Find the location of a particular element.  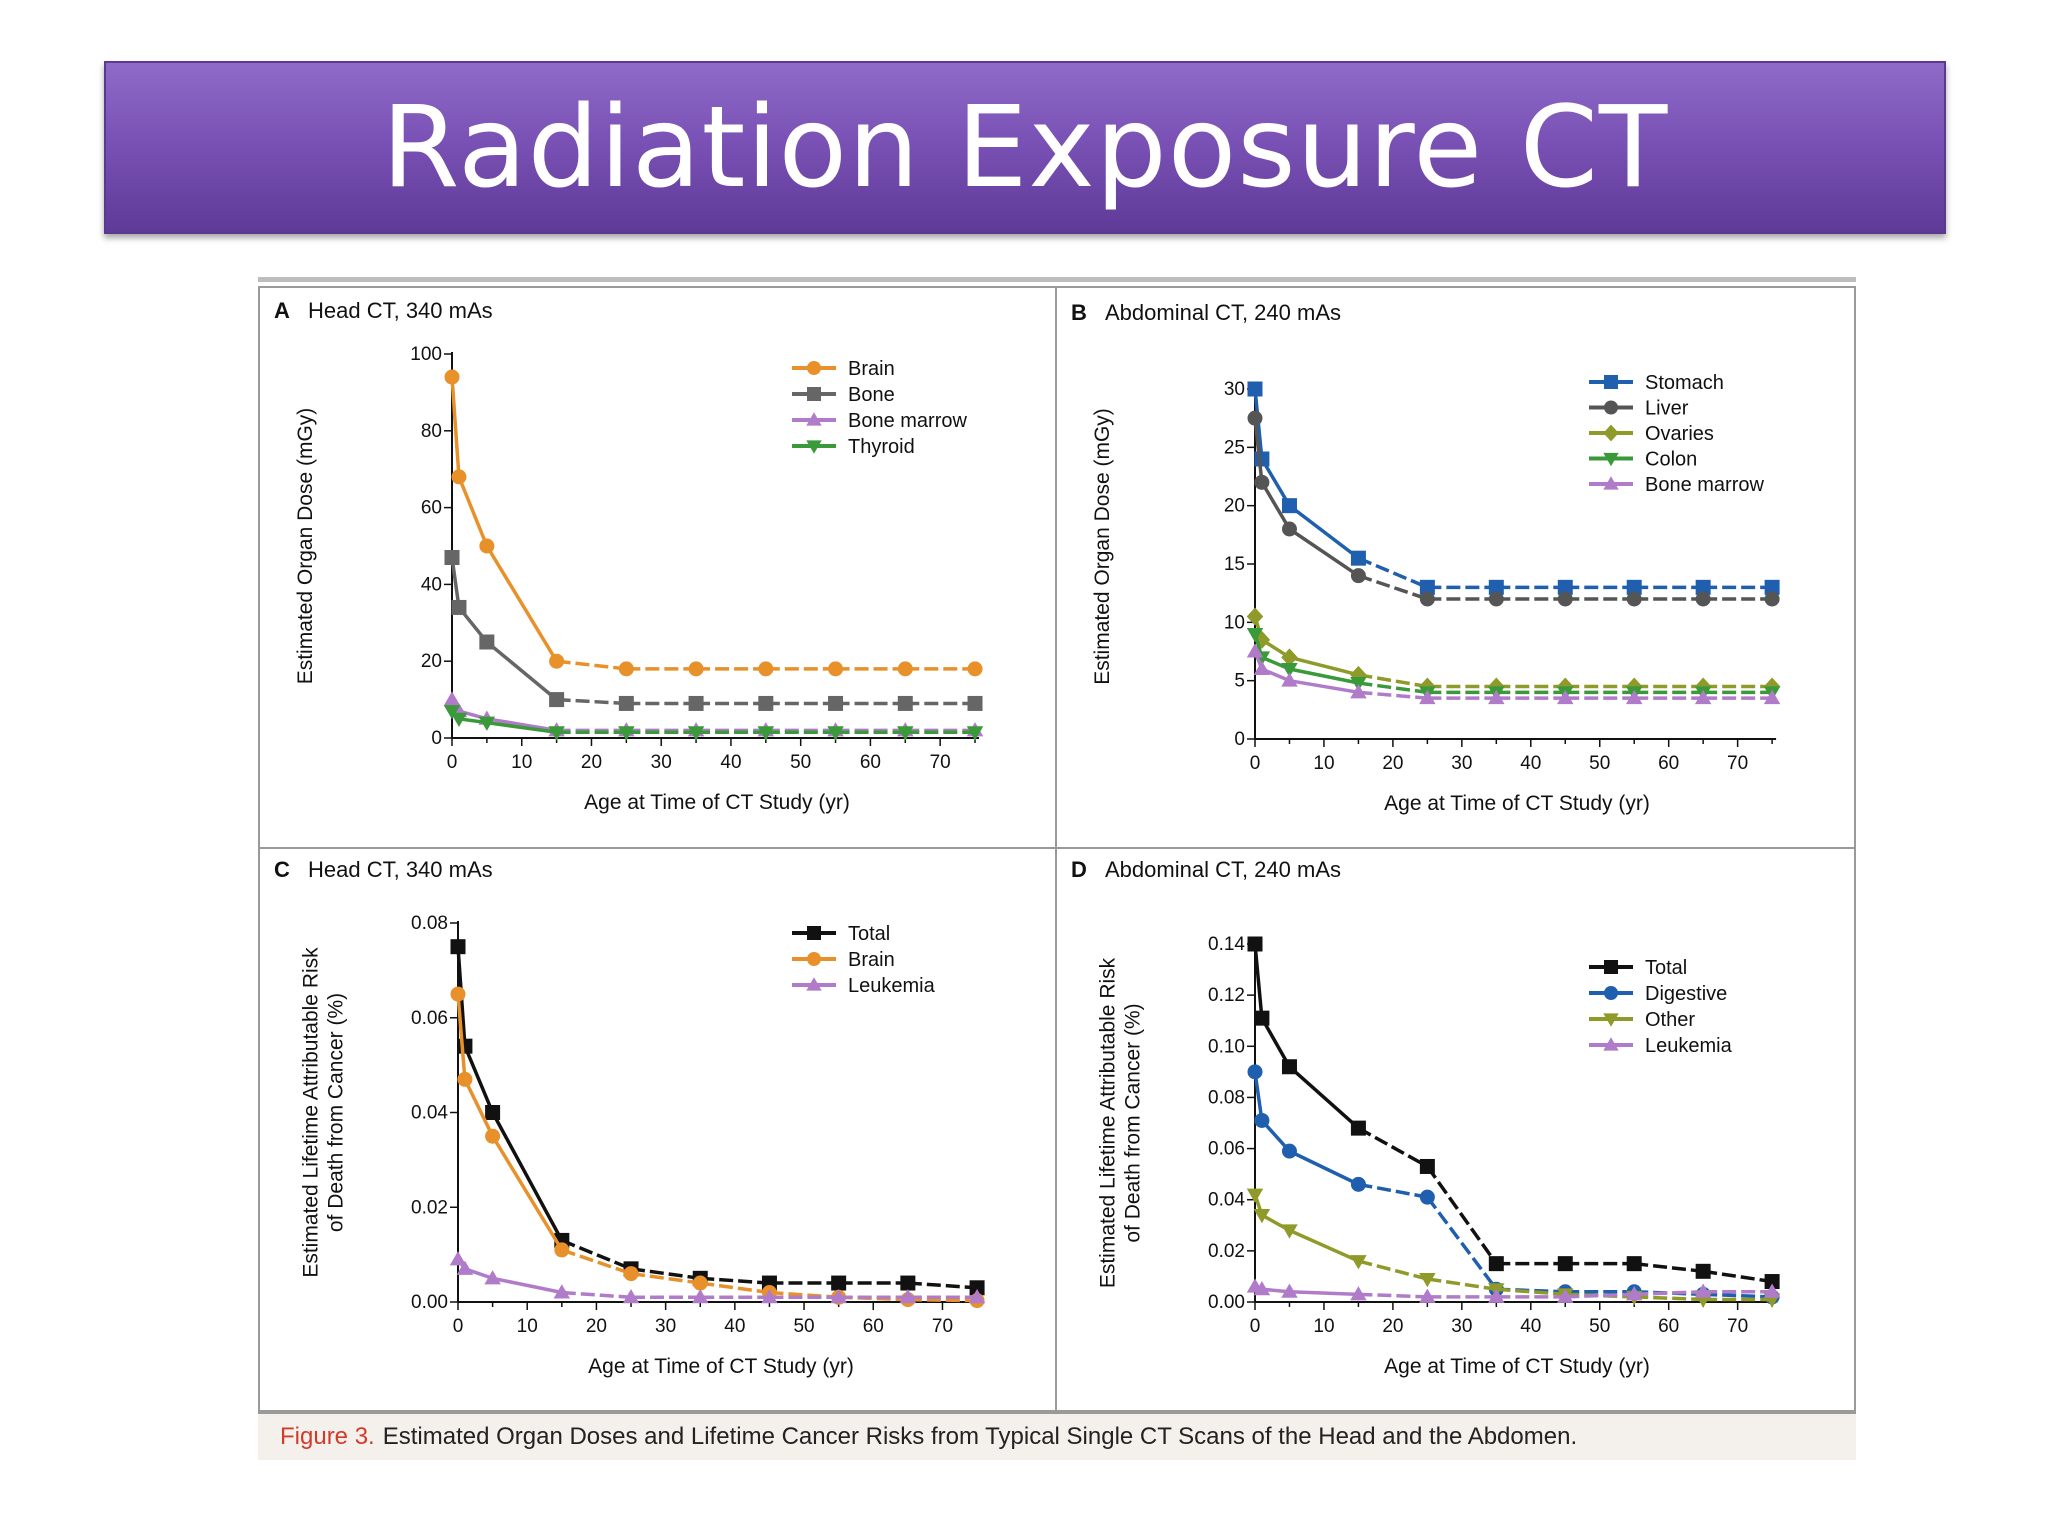

legend-label: Leukemia is located at coordinates (892, 986).